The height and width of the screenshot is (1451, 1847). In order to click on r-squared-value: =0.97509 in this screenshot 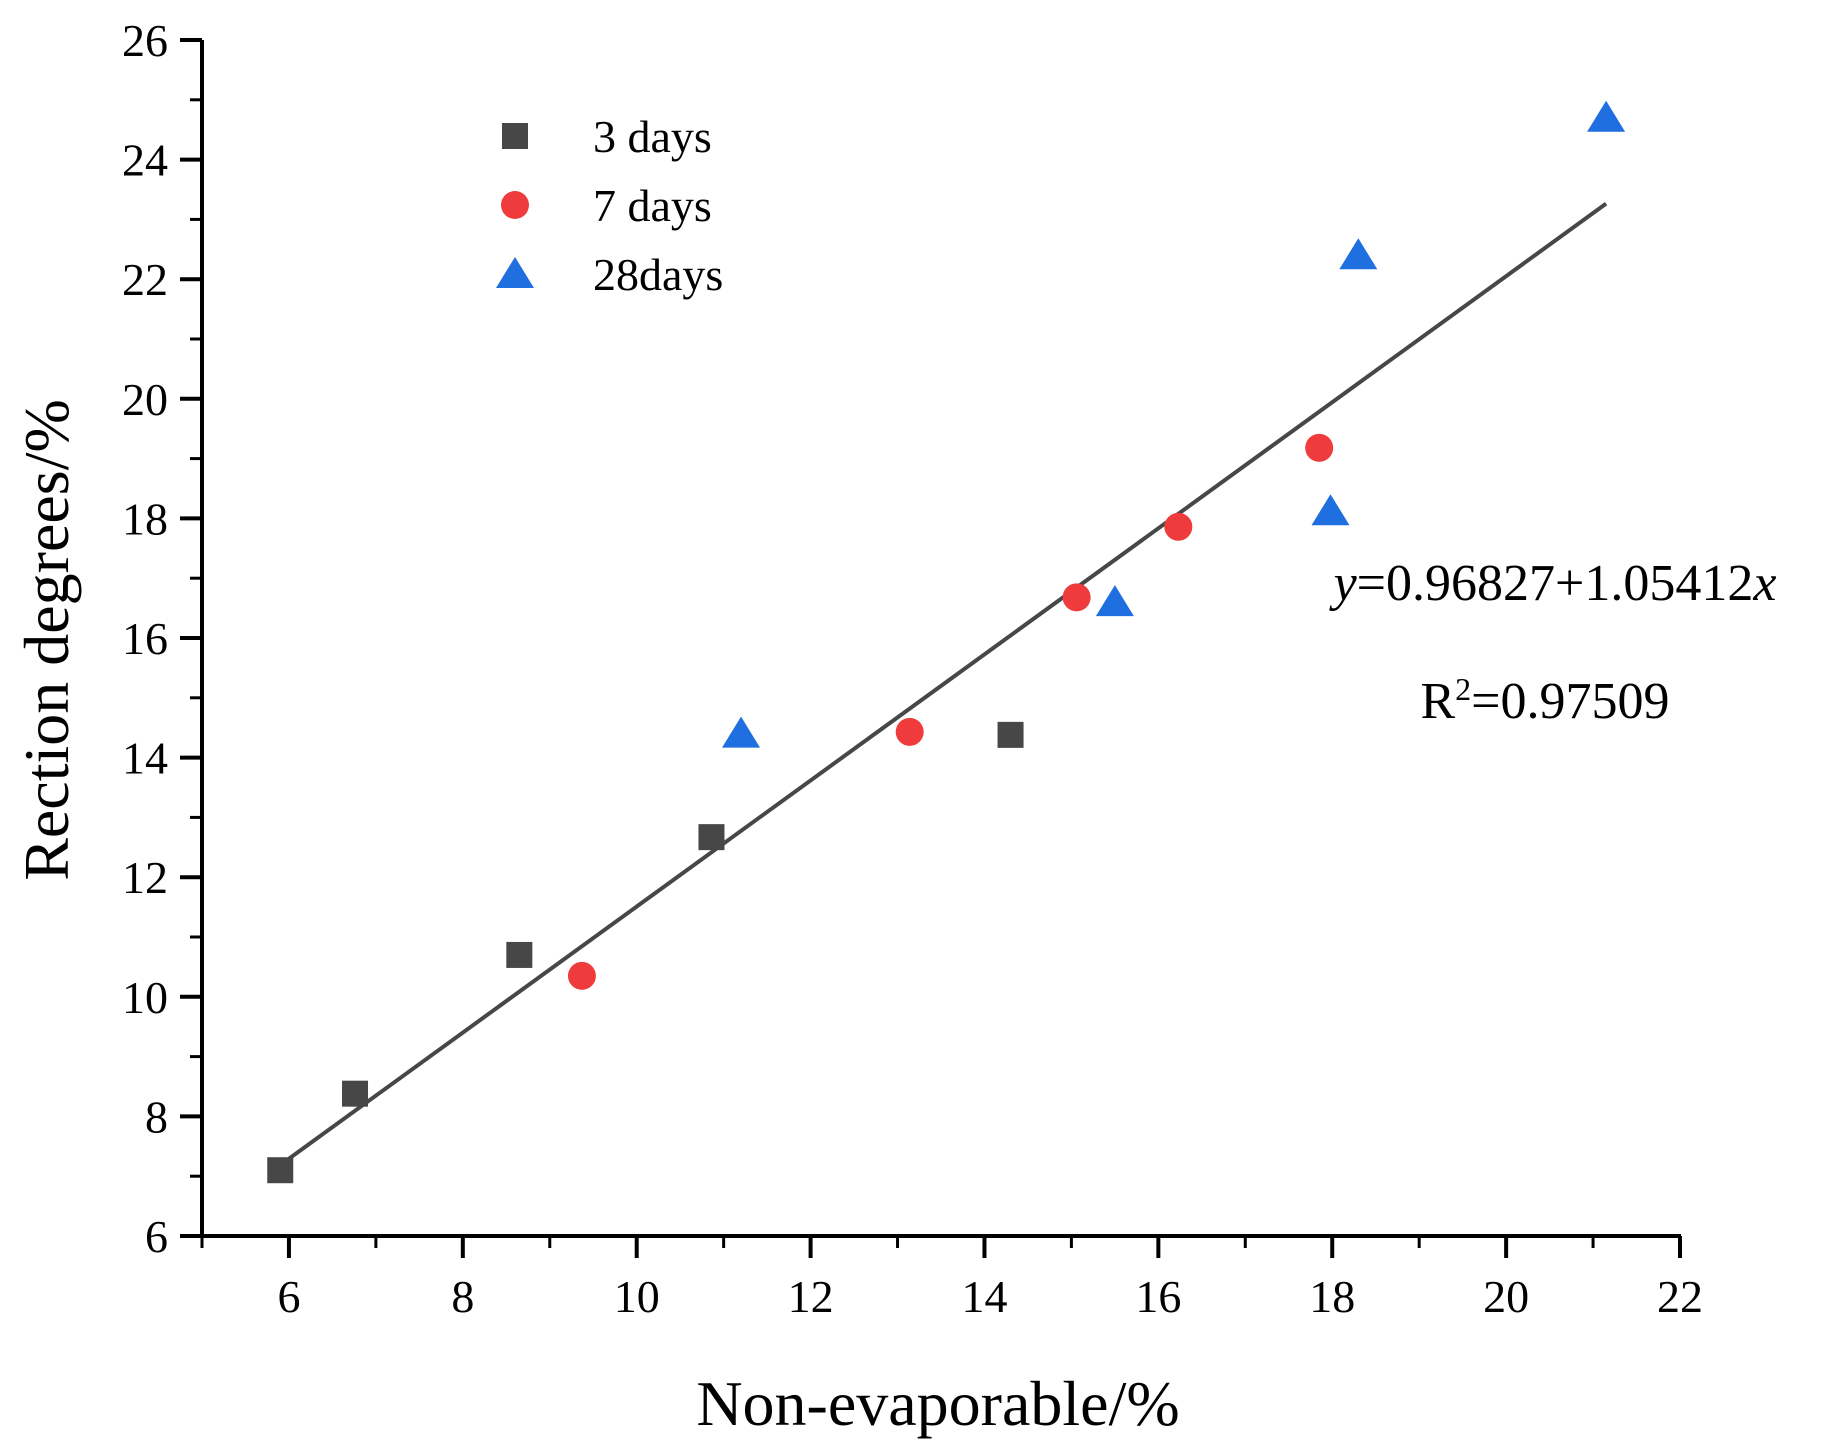, I will do `click(1570, 701)`.